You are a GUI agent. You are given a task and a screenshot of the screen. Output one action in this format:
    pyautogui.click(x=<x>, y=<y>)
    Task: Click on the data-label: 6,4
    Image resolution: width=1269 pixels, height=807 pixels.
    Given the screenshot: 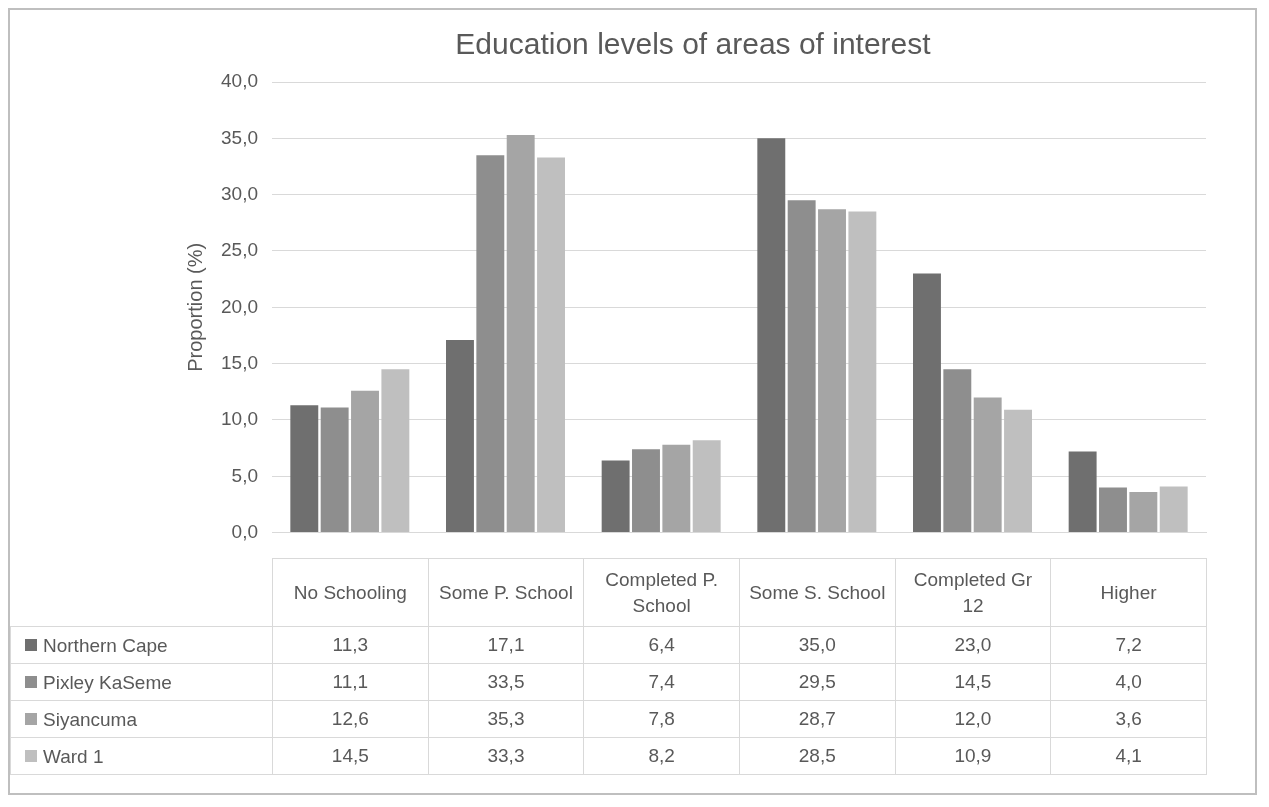 What is the action you would take?
    pyautogui.click(x=661, y=645)
    